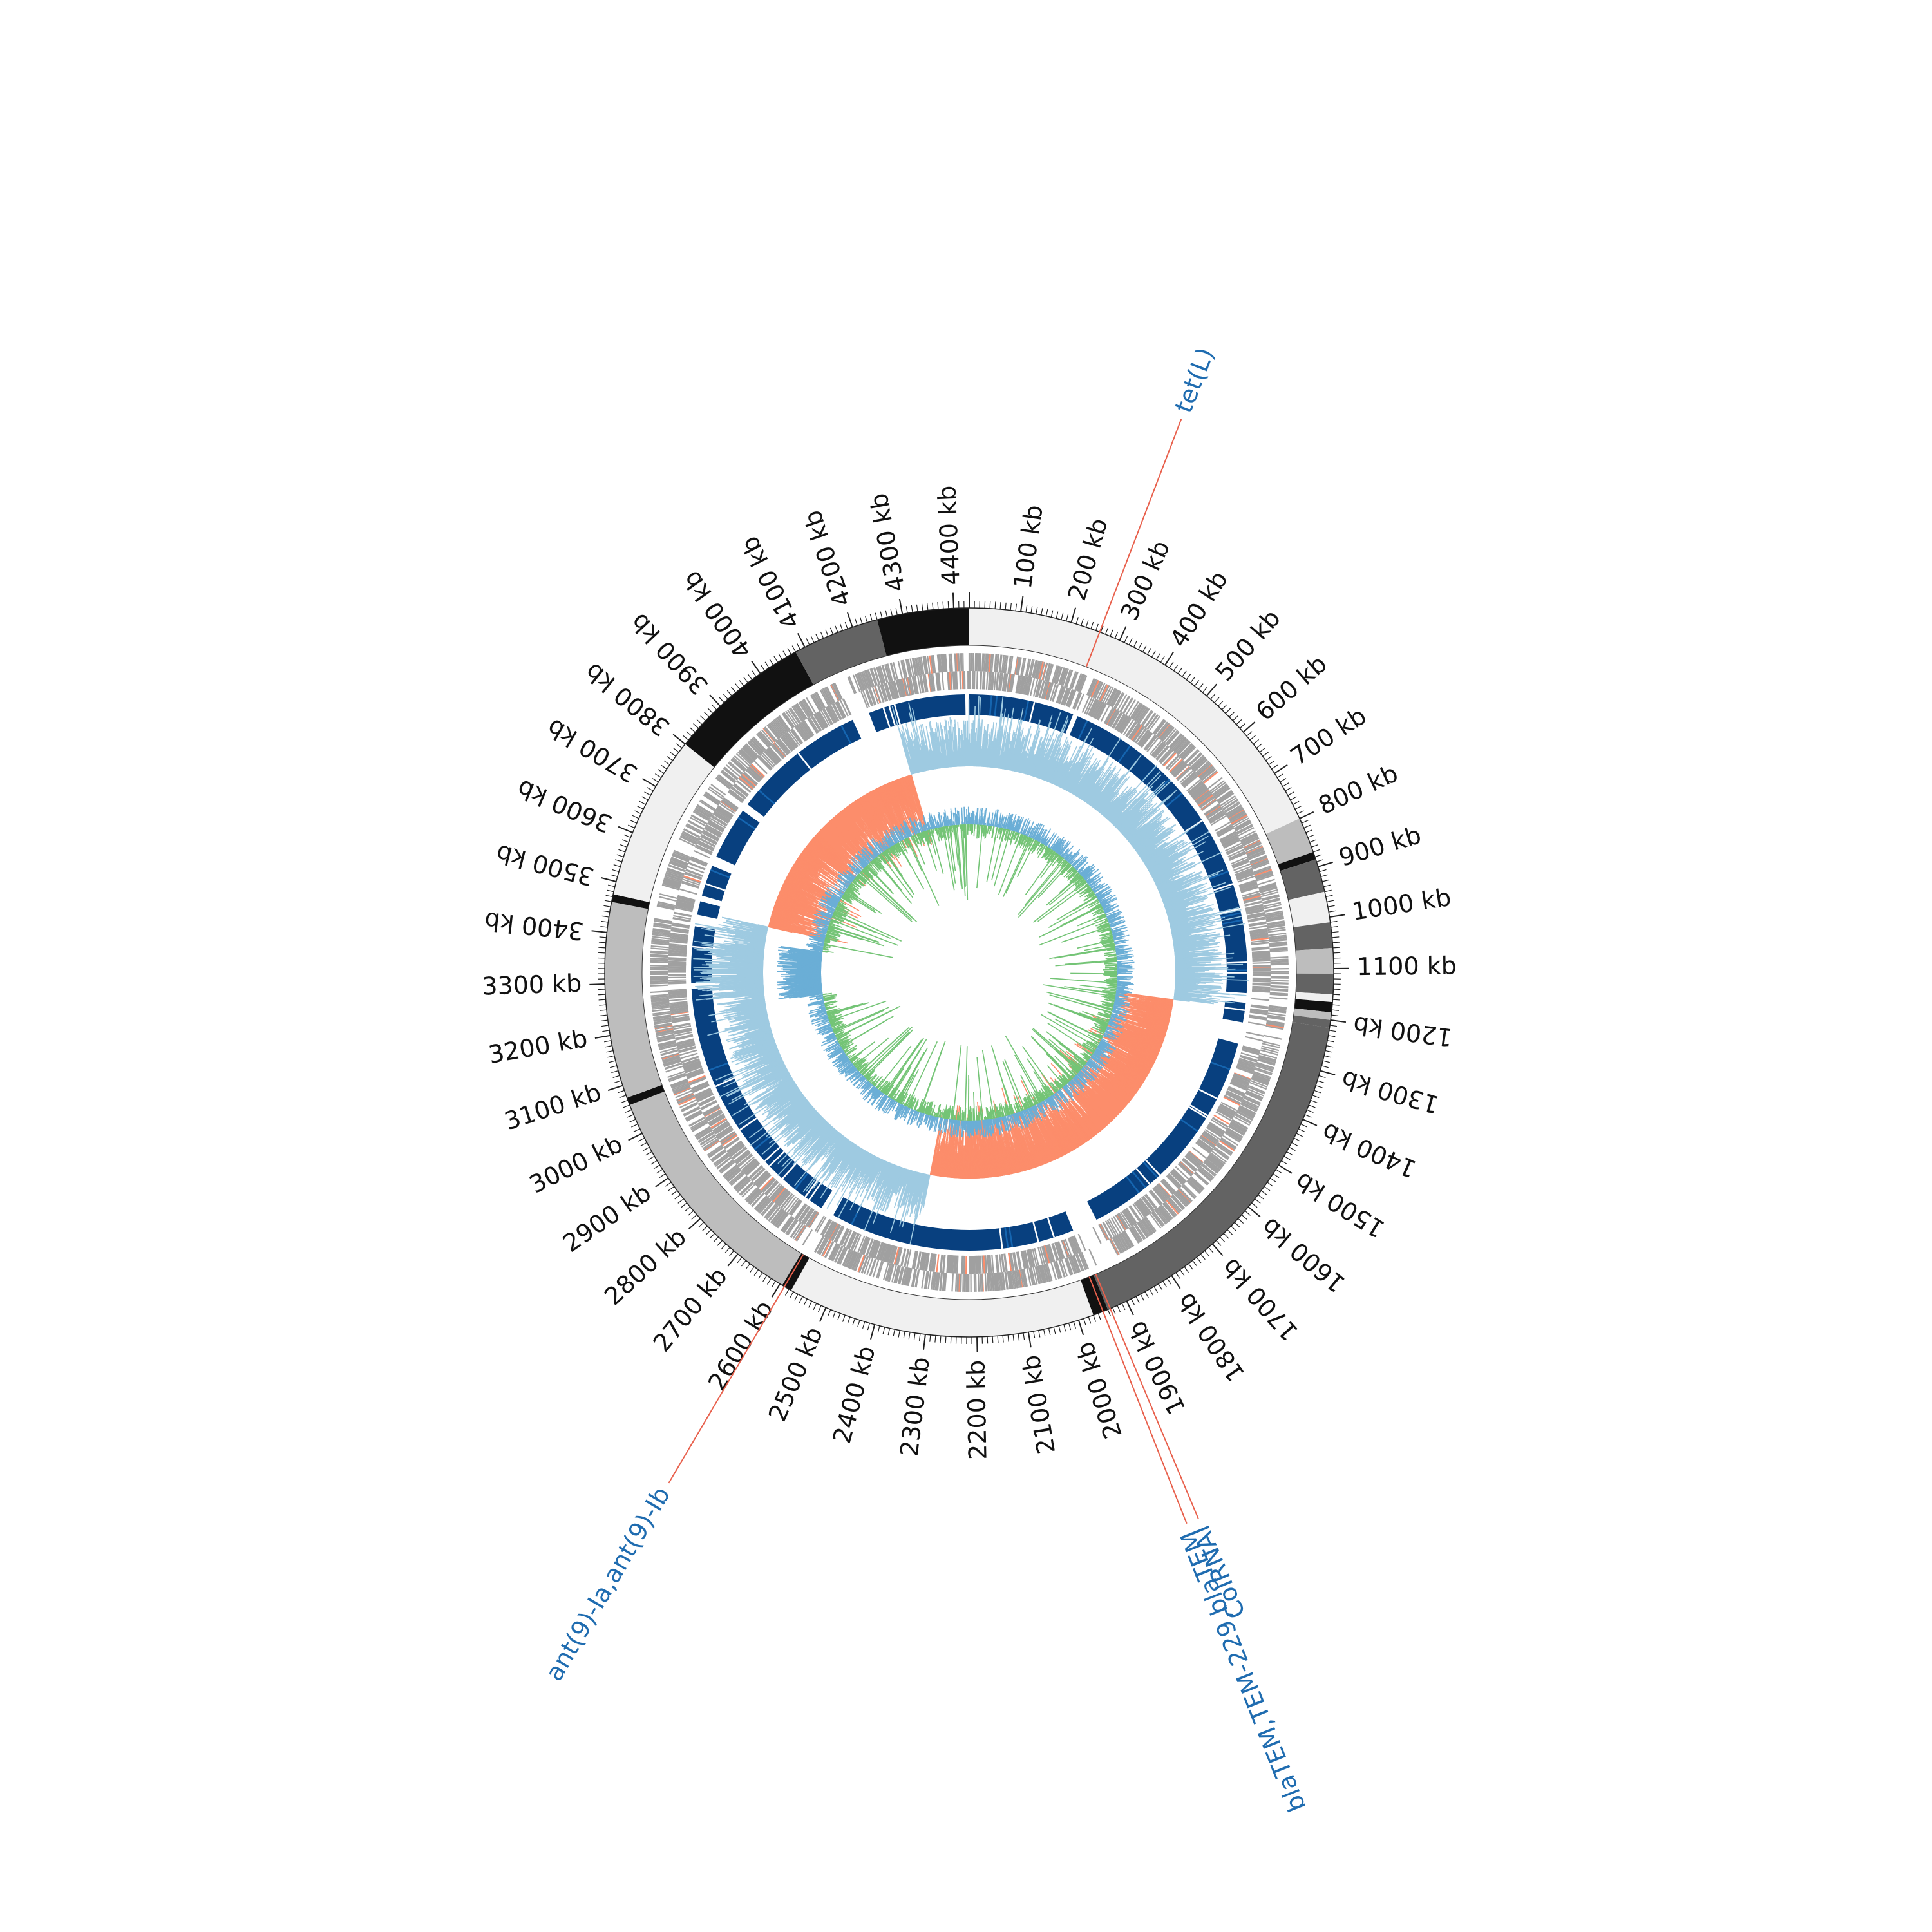  I want to click on scale-tick-label: 3700 kb, so click(592, 750).